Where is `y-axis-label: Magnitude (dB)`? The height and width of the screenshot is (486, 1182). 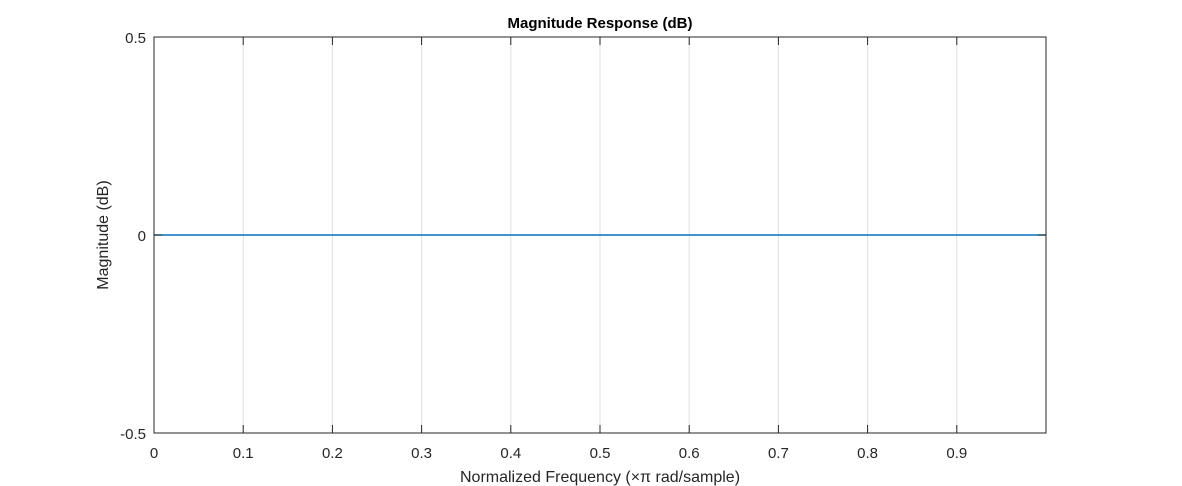 y-axis-label: Magnitude (dB) is located at coordinates (103, 234).